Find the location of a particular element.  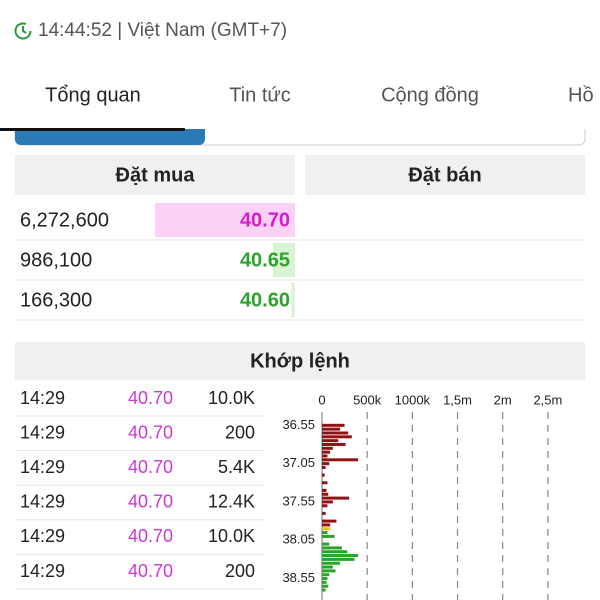

volume: 6,272,600 is located at coordinates (64, 220).